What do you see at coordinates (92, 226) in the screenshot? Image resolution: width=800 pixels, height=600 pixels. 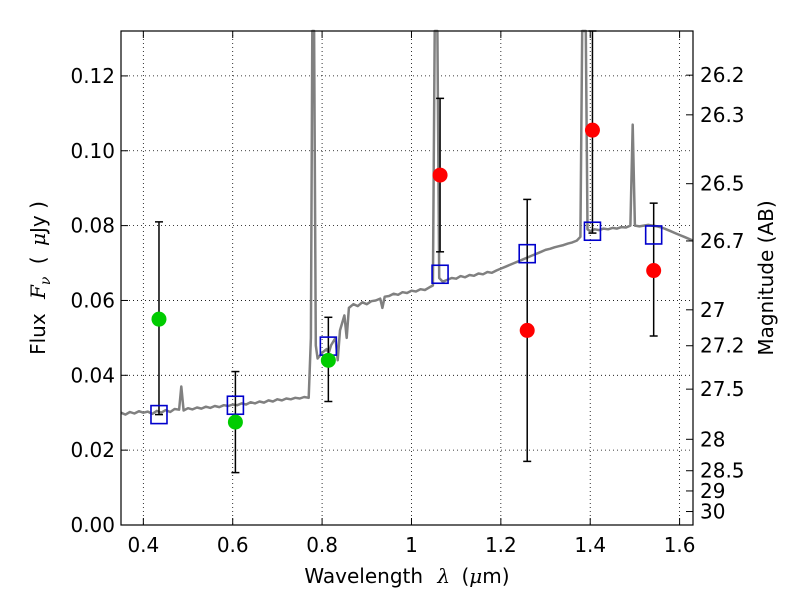 I see `y-tick-label: 0.08` at bounding box center [92, 226].